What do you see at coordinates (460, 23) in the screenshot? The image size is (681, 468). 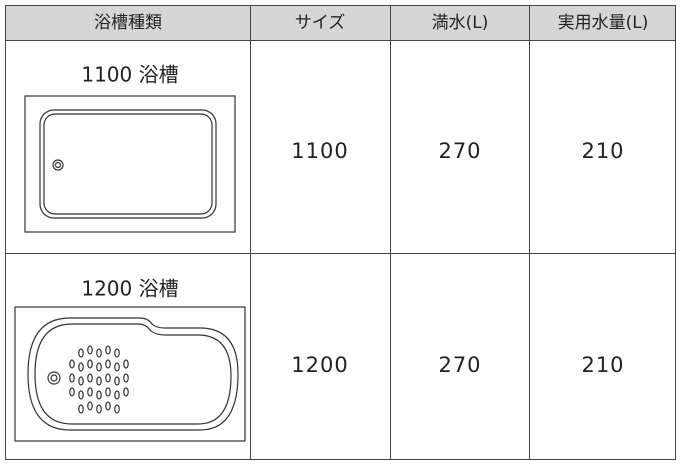 I see `header-cell: 満水(L)` at bounding box center [460, 23].